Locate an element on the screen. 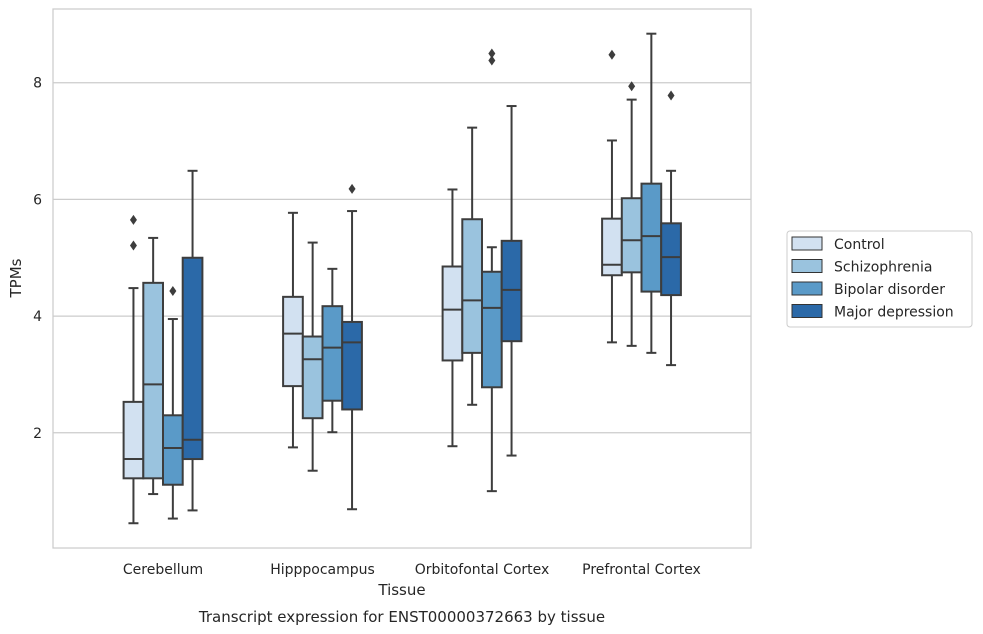 Image resolution: width=983 pixels, height=634 pixels. y-tick-label: 8 is located at coordinates (37, 84).